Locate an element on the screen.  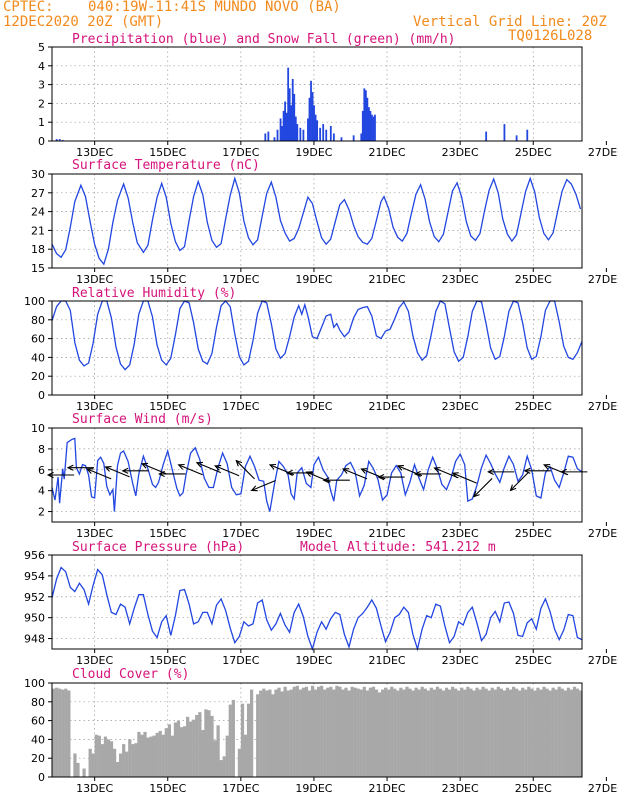
y-tick-label: 40 is located at coordinates (38, 357).